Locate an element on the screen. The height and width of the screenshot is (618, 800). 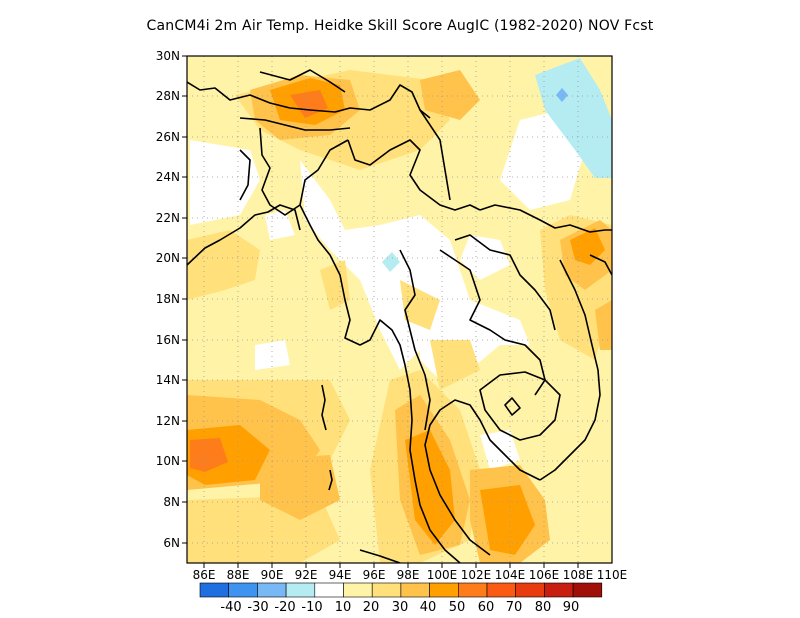
lat-tick-14n: 14N is located at coordinates (168, 380).